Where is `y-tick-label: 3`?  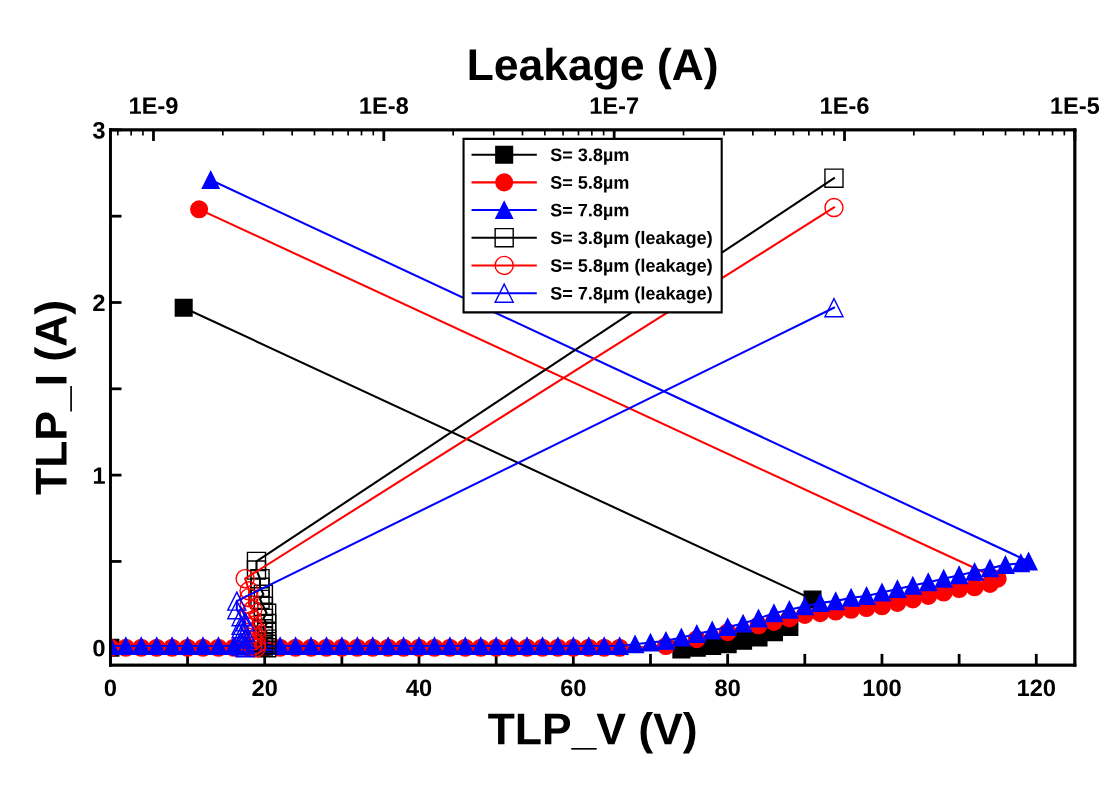
y-tick-label: 3 is located at coordinates (98, 130).